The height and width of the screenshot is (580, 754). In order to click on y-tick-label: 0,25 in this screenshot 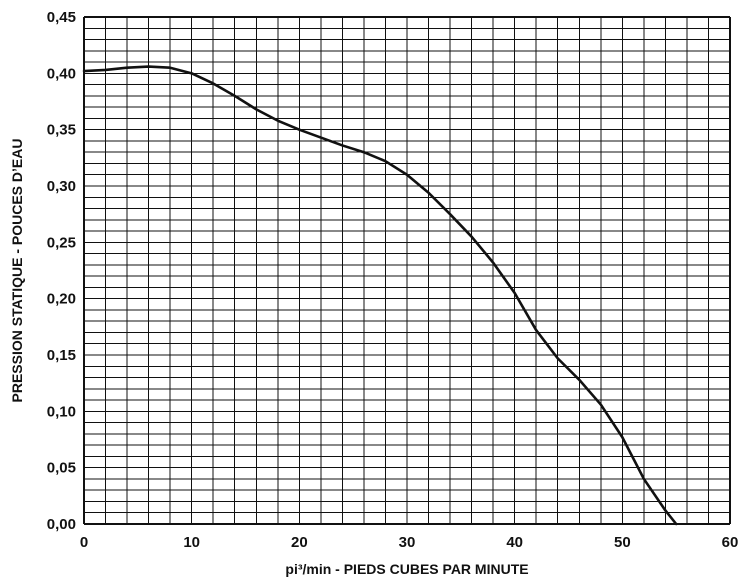, I will do `click(61, 242)`.